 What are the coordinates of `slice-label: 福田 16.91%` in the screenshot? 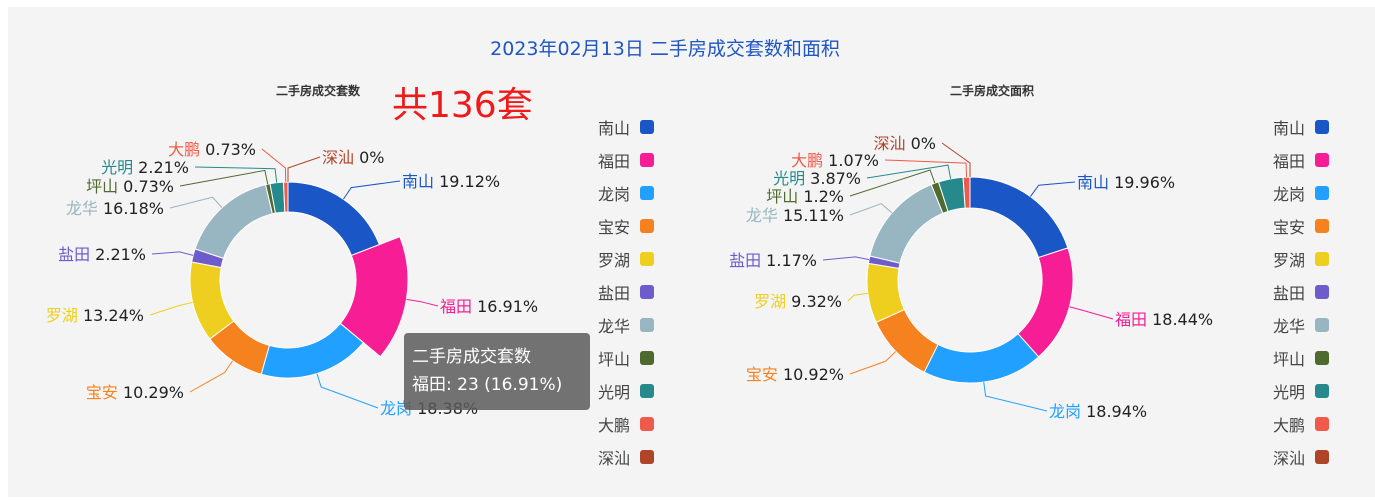 It's located at (489, 306).